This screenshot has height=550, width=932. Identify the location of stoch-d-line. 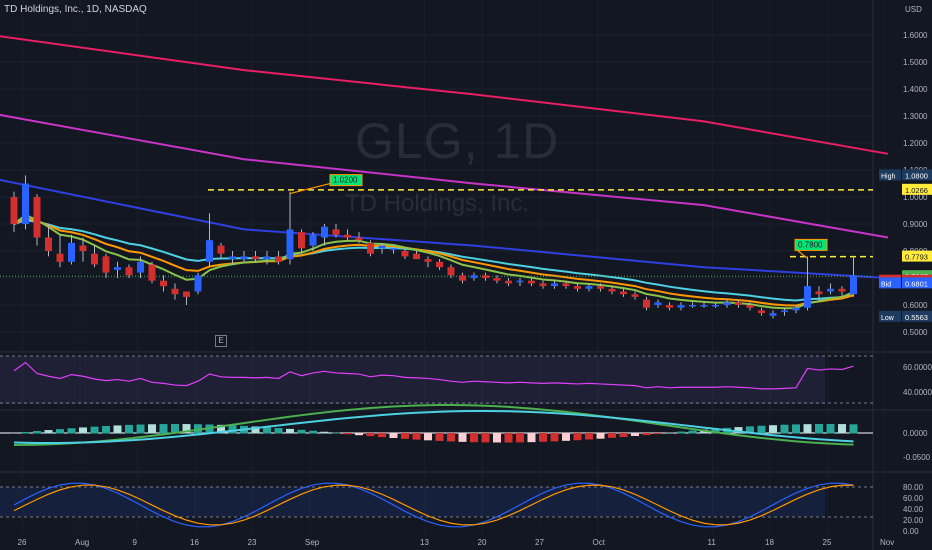
(433, 505).